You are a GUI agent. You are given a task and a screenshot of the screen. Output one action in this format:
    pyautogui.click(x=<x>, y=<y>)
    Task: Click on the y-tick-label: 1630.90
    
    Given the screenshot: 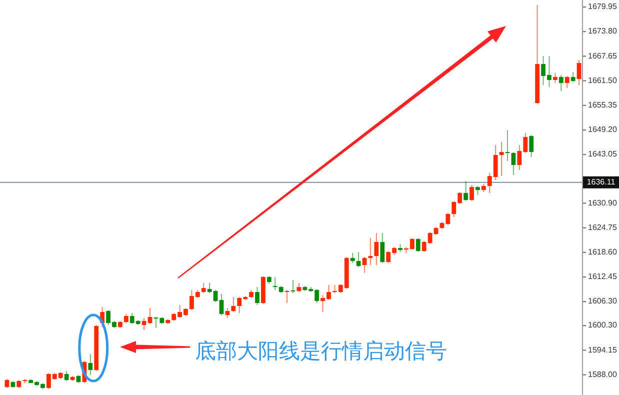 What is the action you would take?
    pyautogui.click(x=603, y=203)
    